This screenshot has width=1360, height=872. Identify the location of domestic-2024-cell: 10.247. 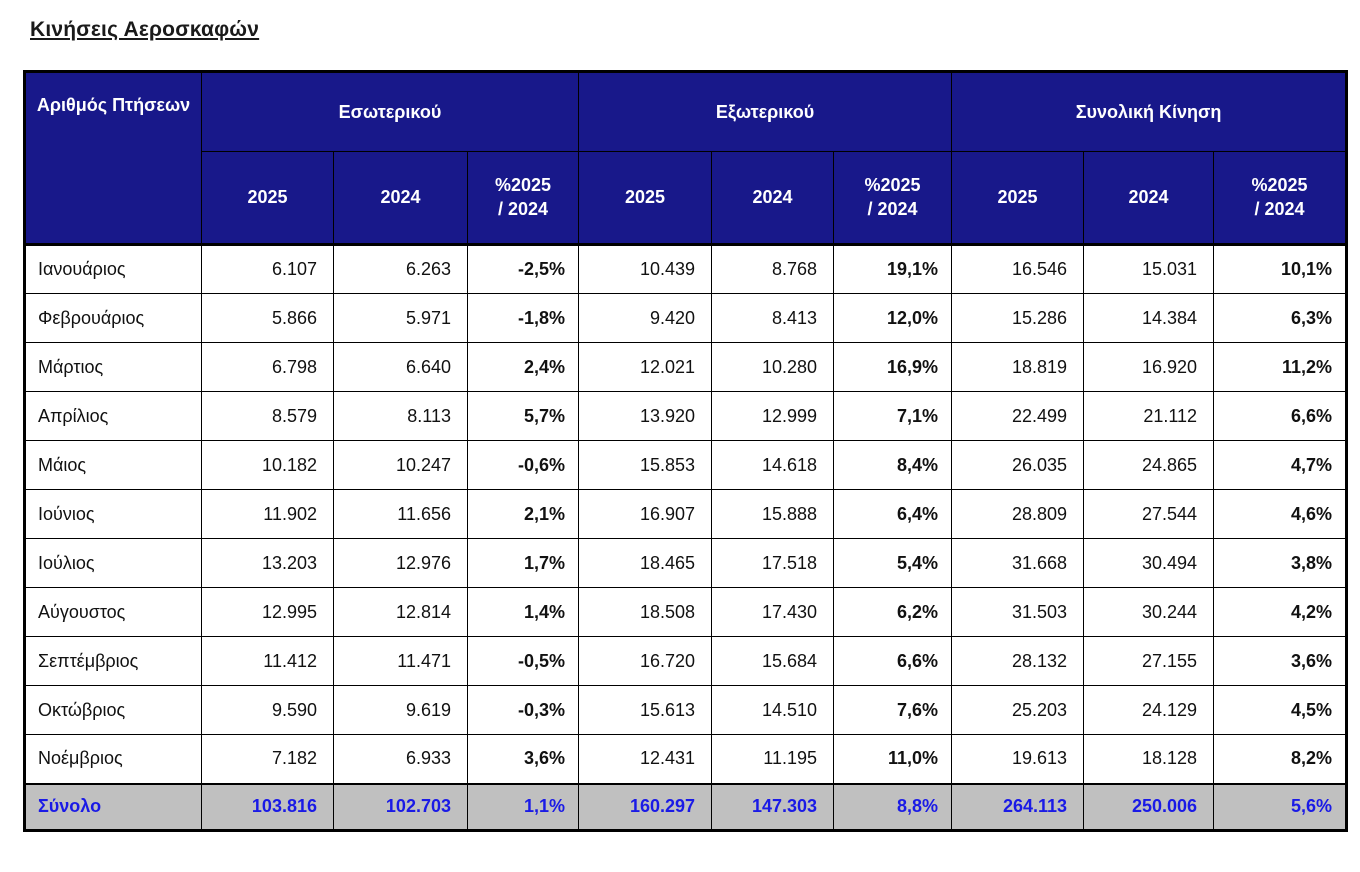
(400, 465).